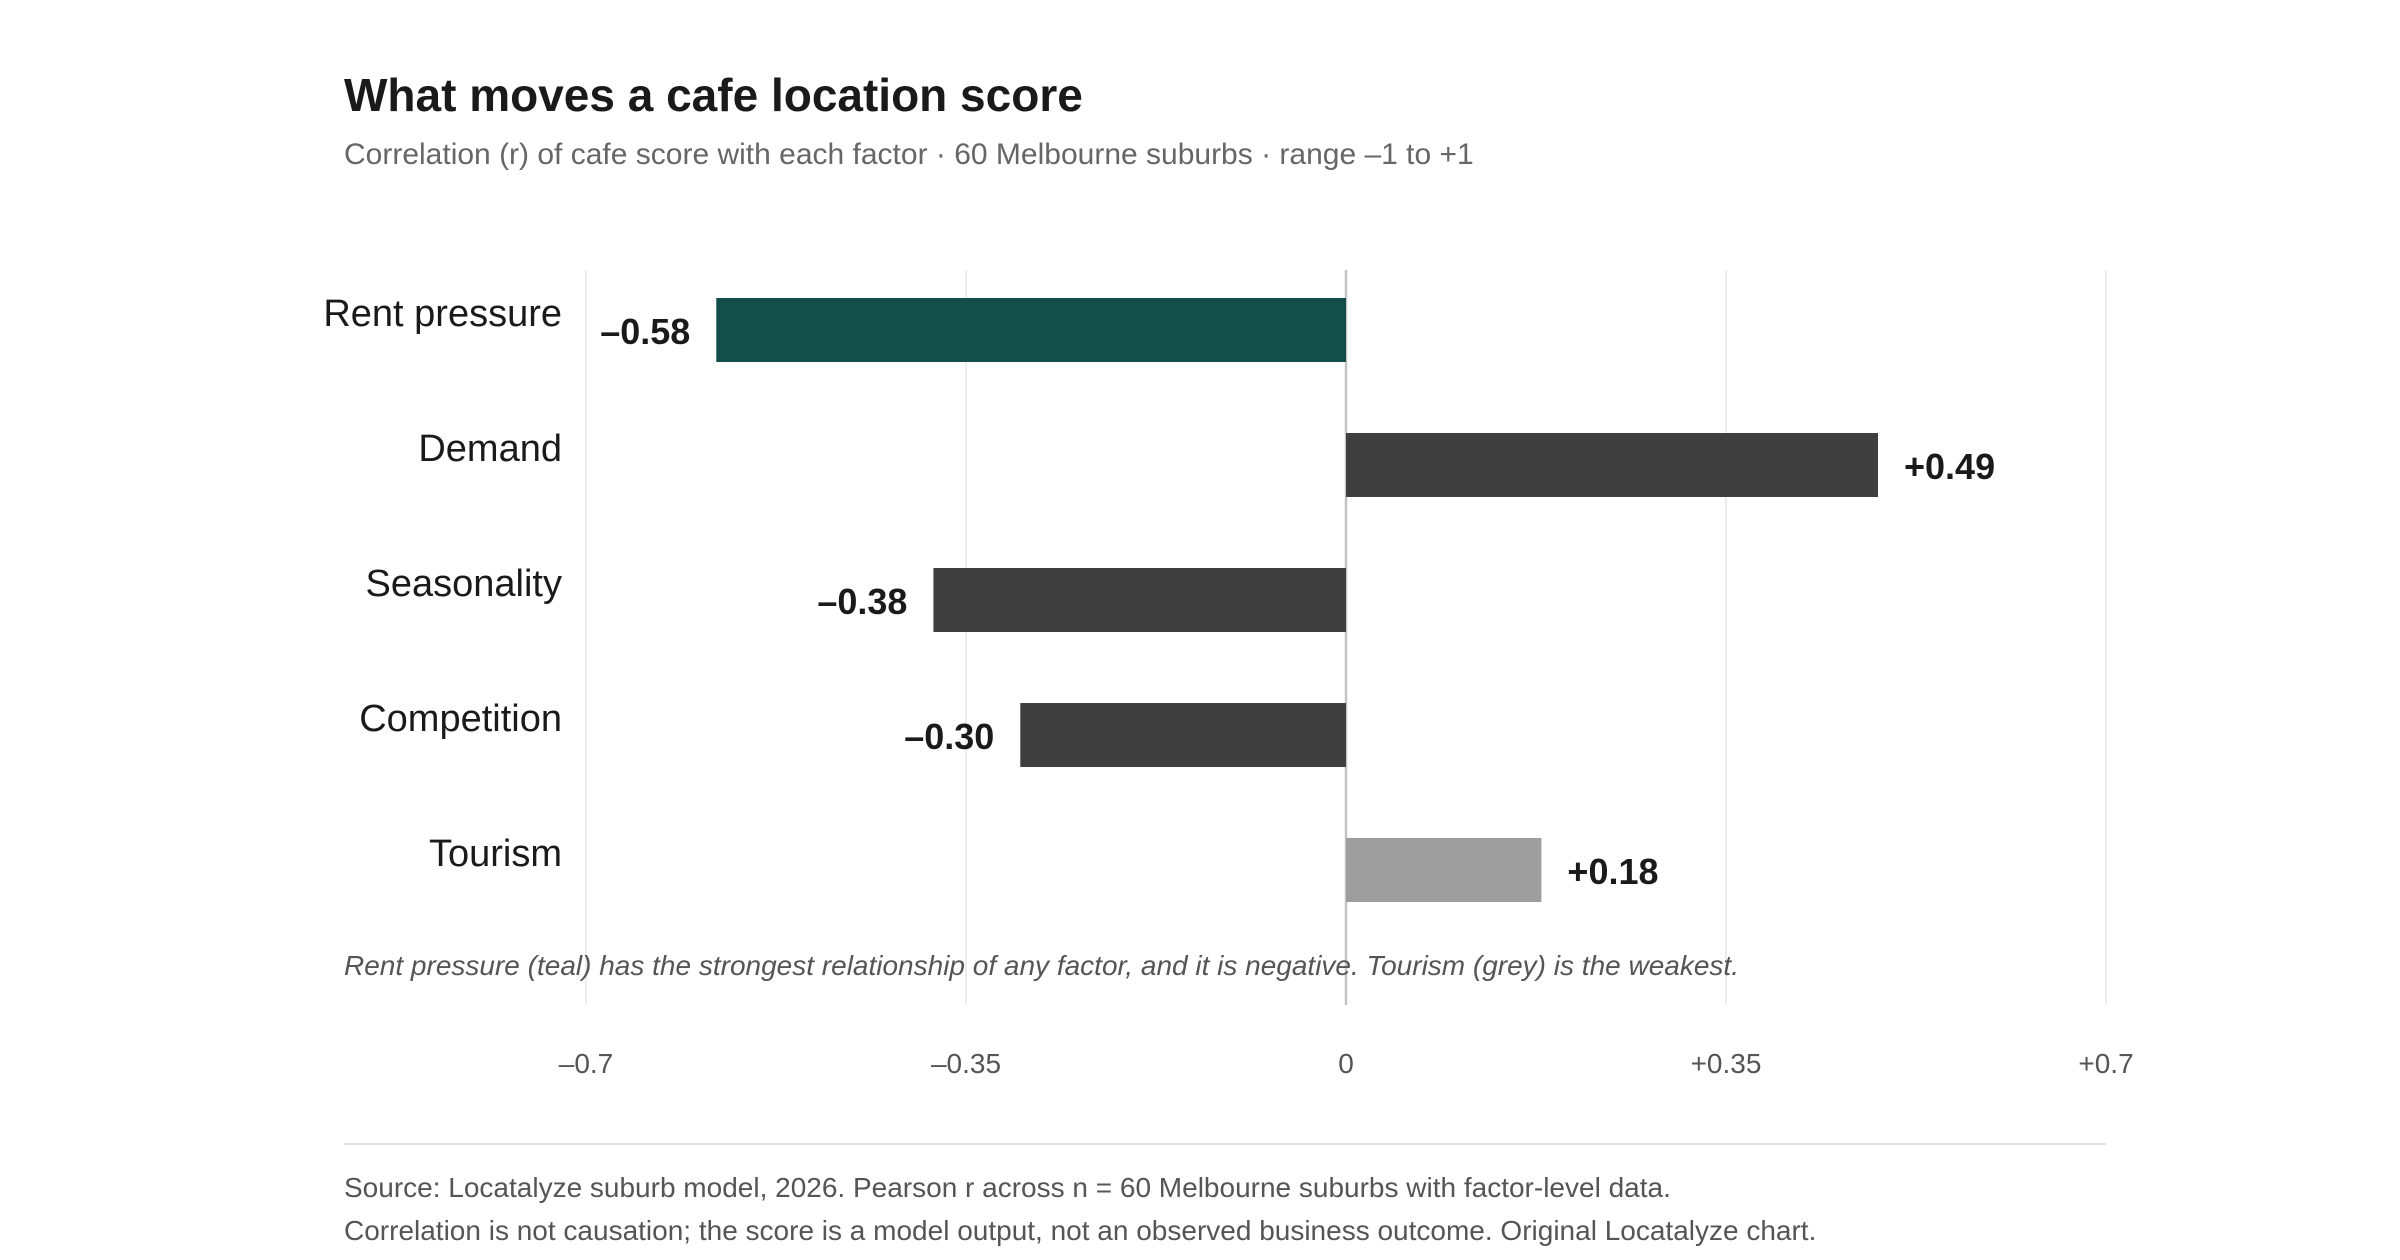 This screenshot has height=1260, width=2400. Describe the element at coordinates (442, 314) in the screenshot. I see `category-label: Rent pressure` at that location.